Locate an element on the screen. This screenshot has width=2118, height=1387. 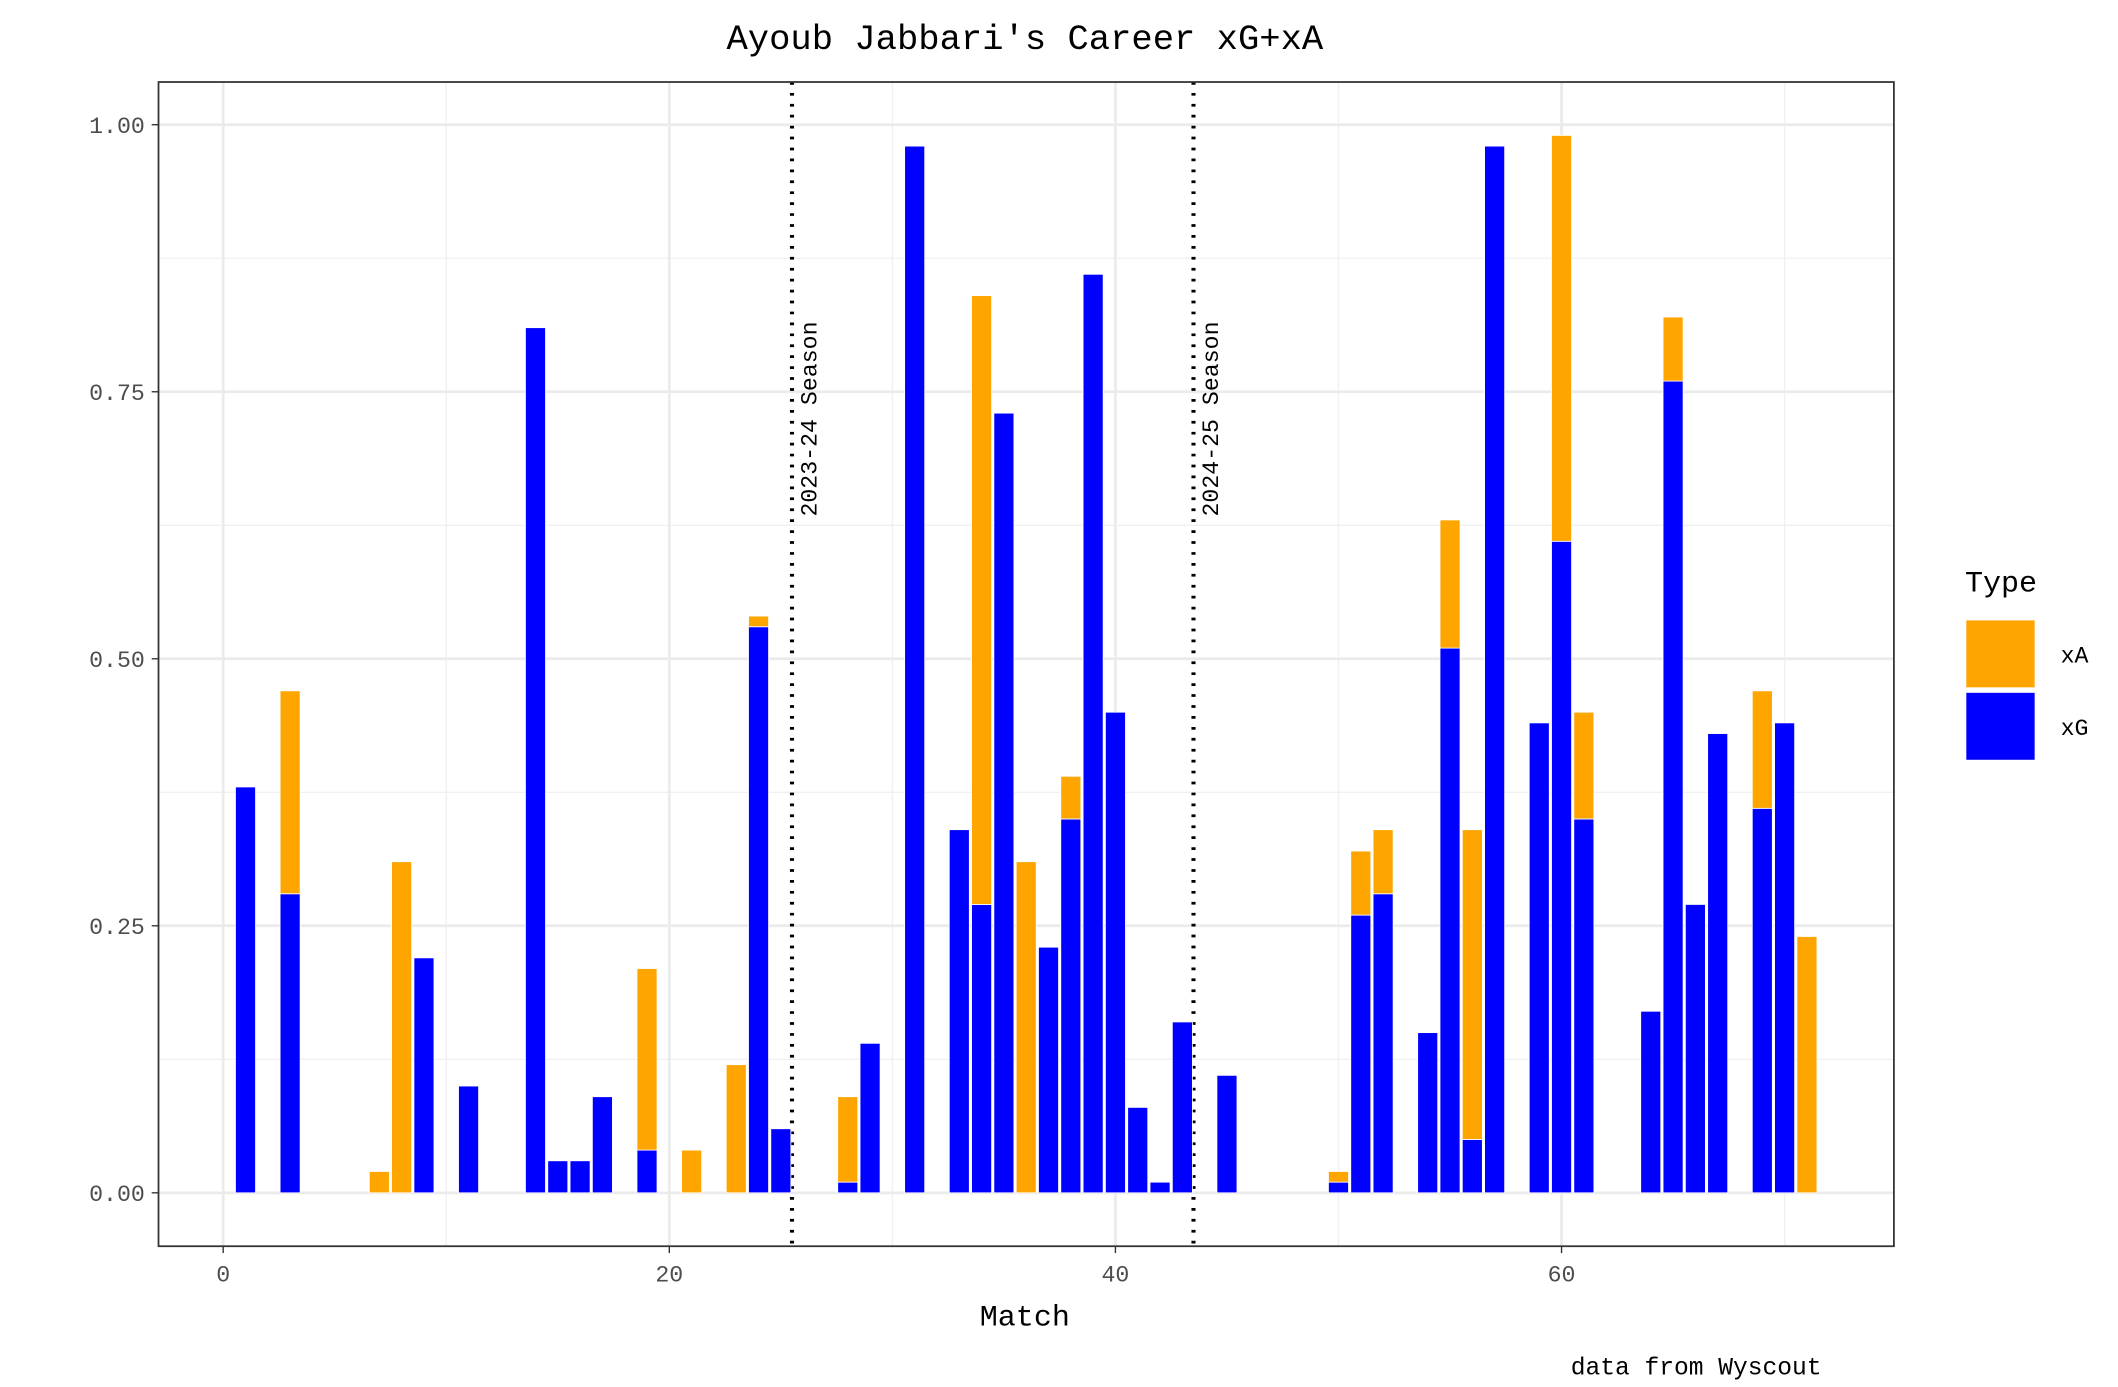
legend-title: Type is located at coordinates (2001, 585).